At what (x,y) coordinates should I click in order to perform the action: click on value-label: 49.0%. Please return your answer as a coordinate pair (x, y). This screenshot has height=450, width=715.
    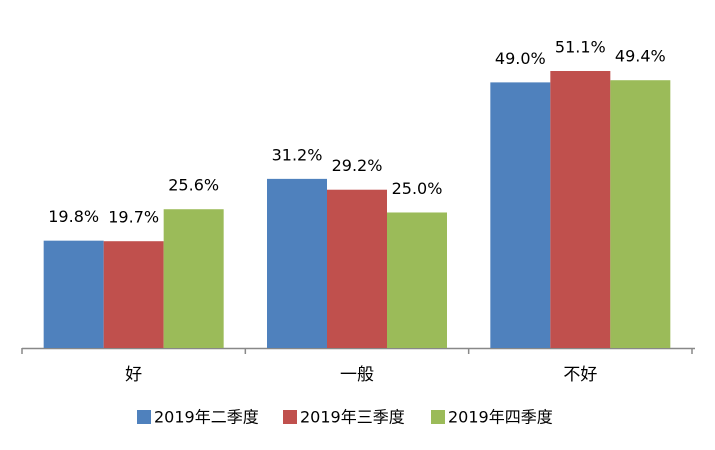
    Looking at the image, I should click on (520, 58).